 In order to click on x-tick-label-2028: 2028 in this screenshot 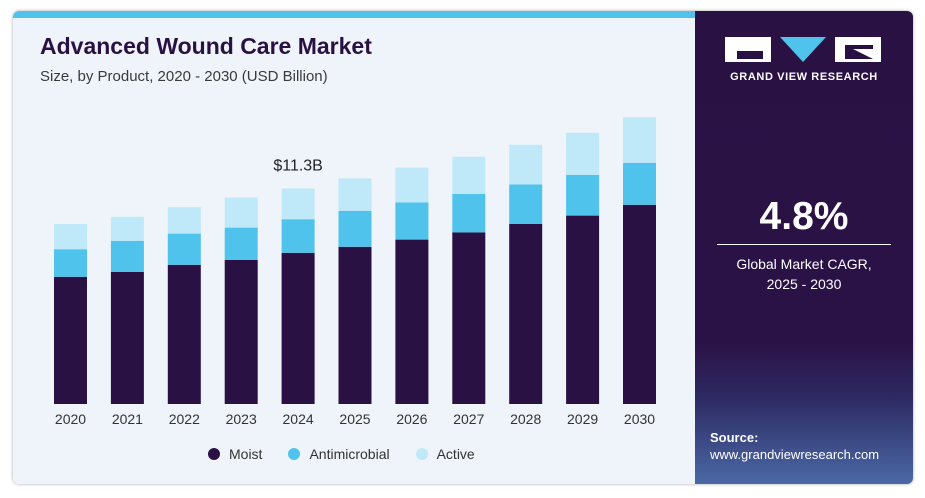, I will do `click(525, 419)`.